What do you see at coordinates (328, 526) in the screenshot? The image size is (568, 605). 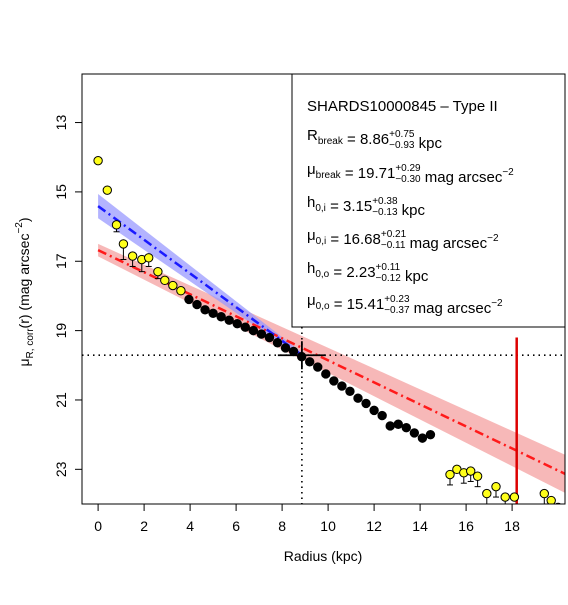 I see `x-tick-label: 10` at bounding box center [328, 526].